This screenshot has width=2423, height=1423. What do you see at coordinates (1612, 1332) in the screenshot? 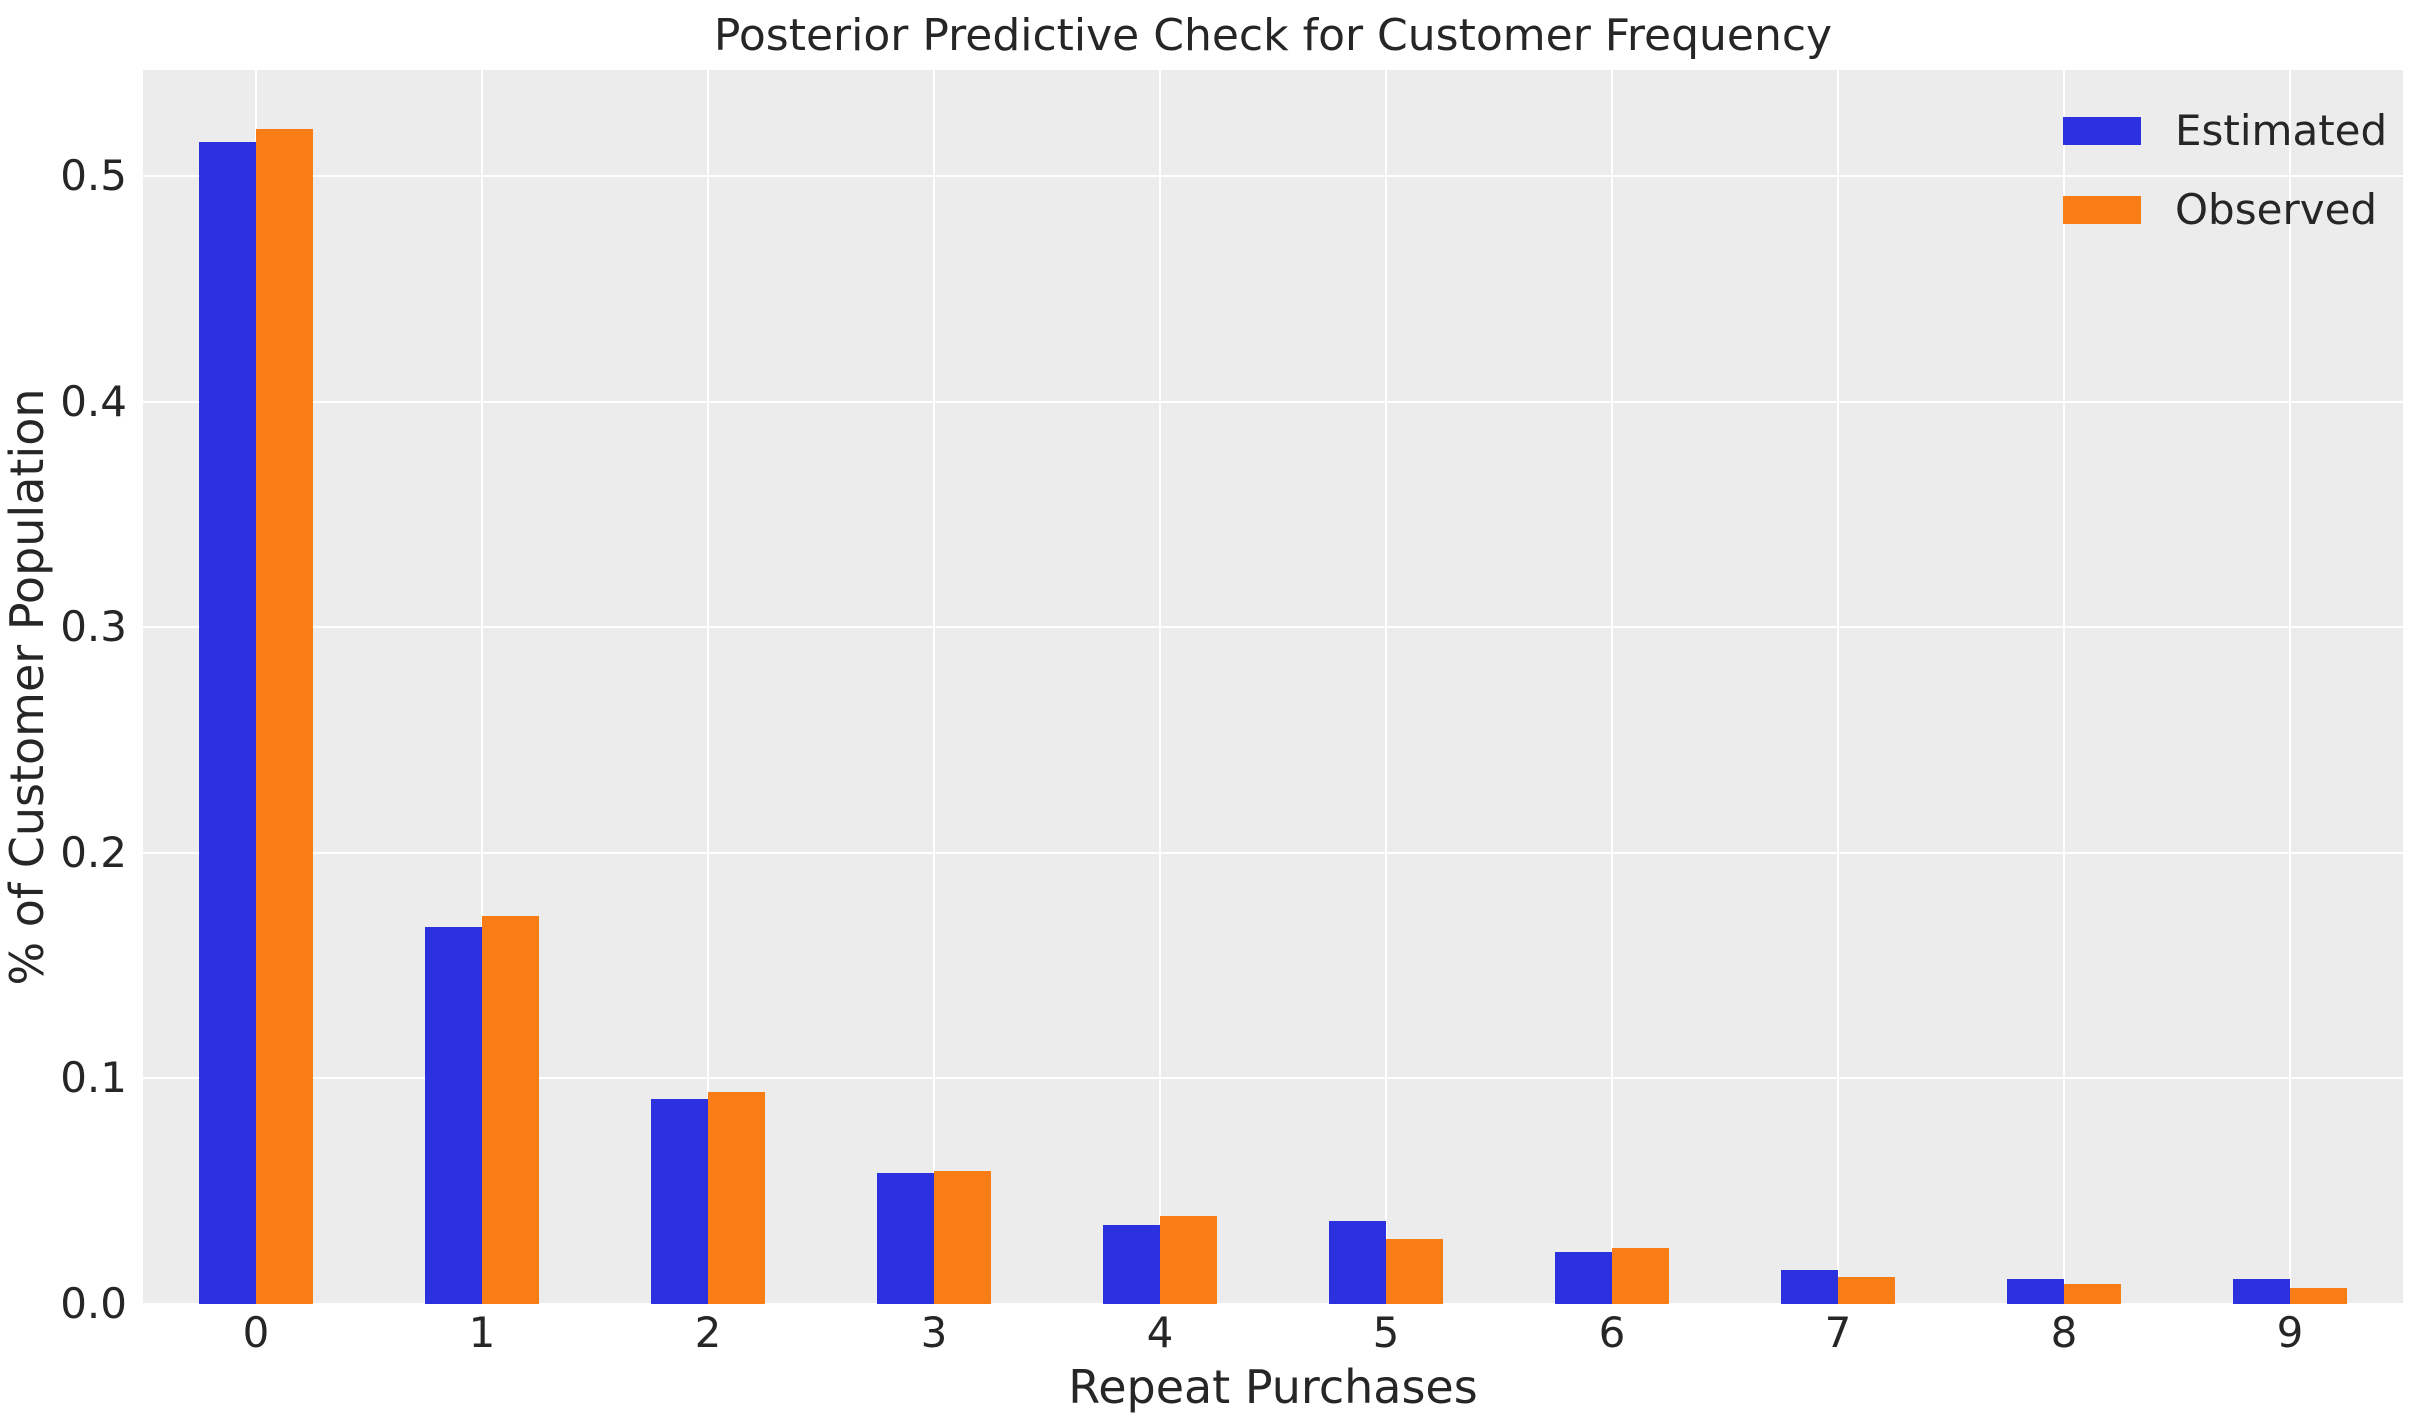
I see `x-tick-label: 6` at bounding box center [1612, 1332].